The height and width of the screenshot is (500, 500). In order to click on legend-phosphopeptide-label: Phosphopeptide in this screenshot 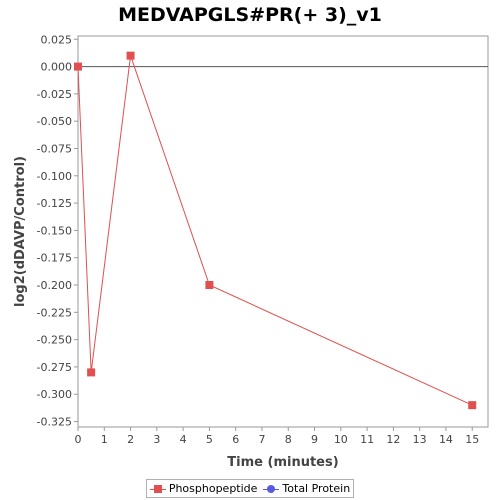, I will do `click(213, 488)`.